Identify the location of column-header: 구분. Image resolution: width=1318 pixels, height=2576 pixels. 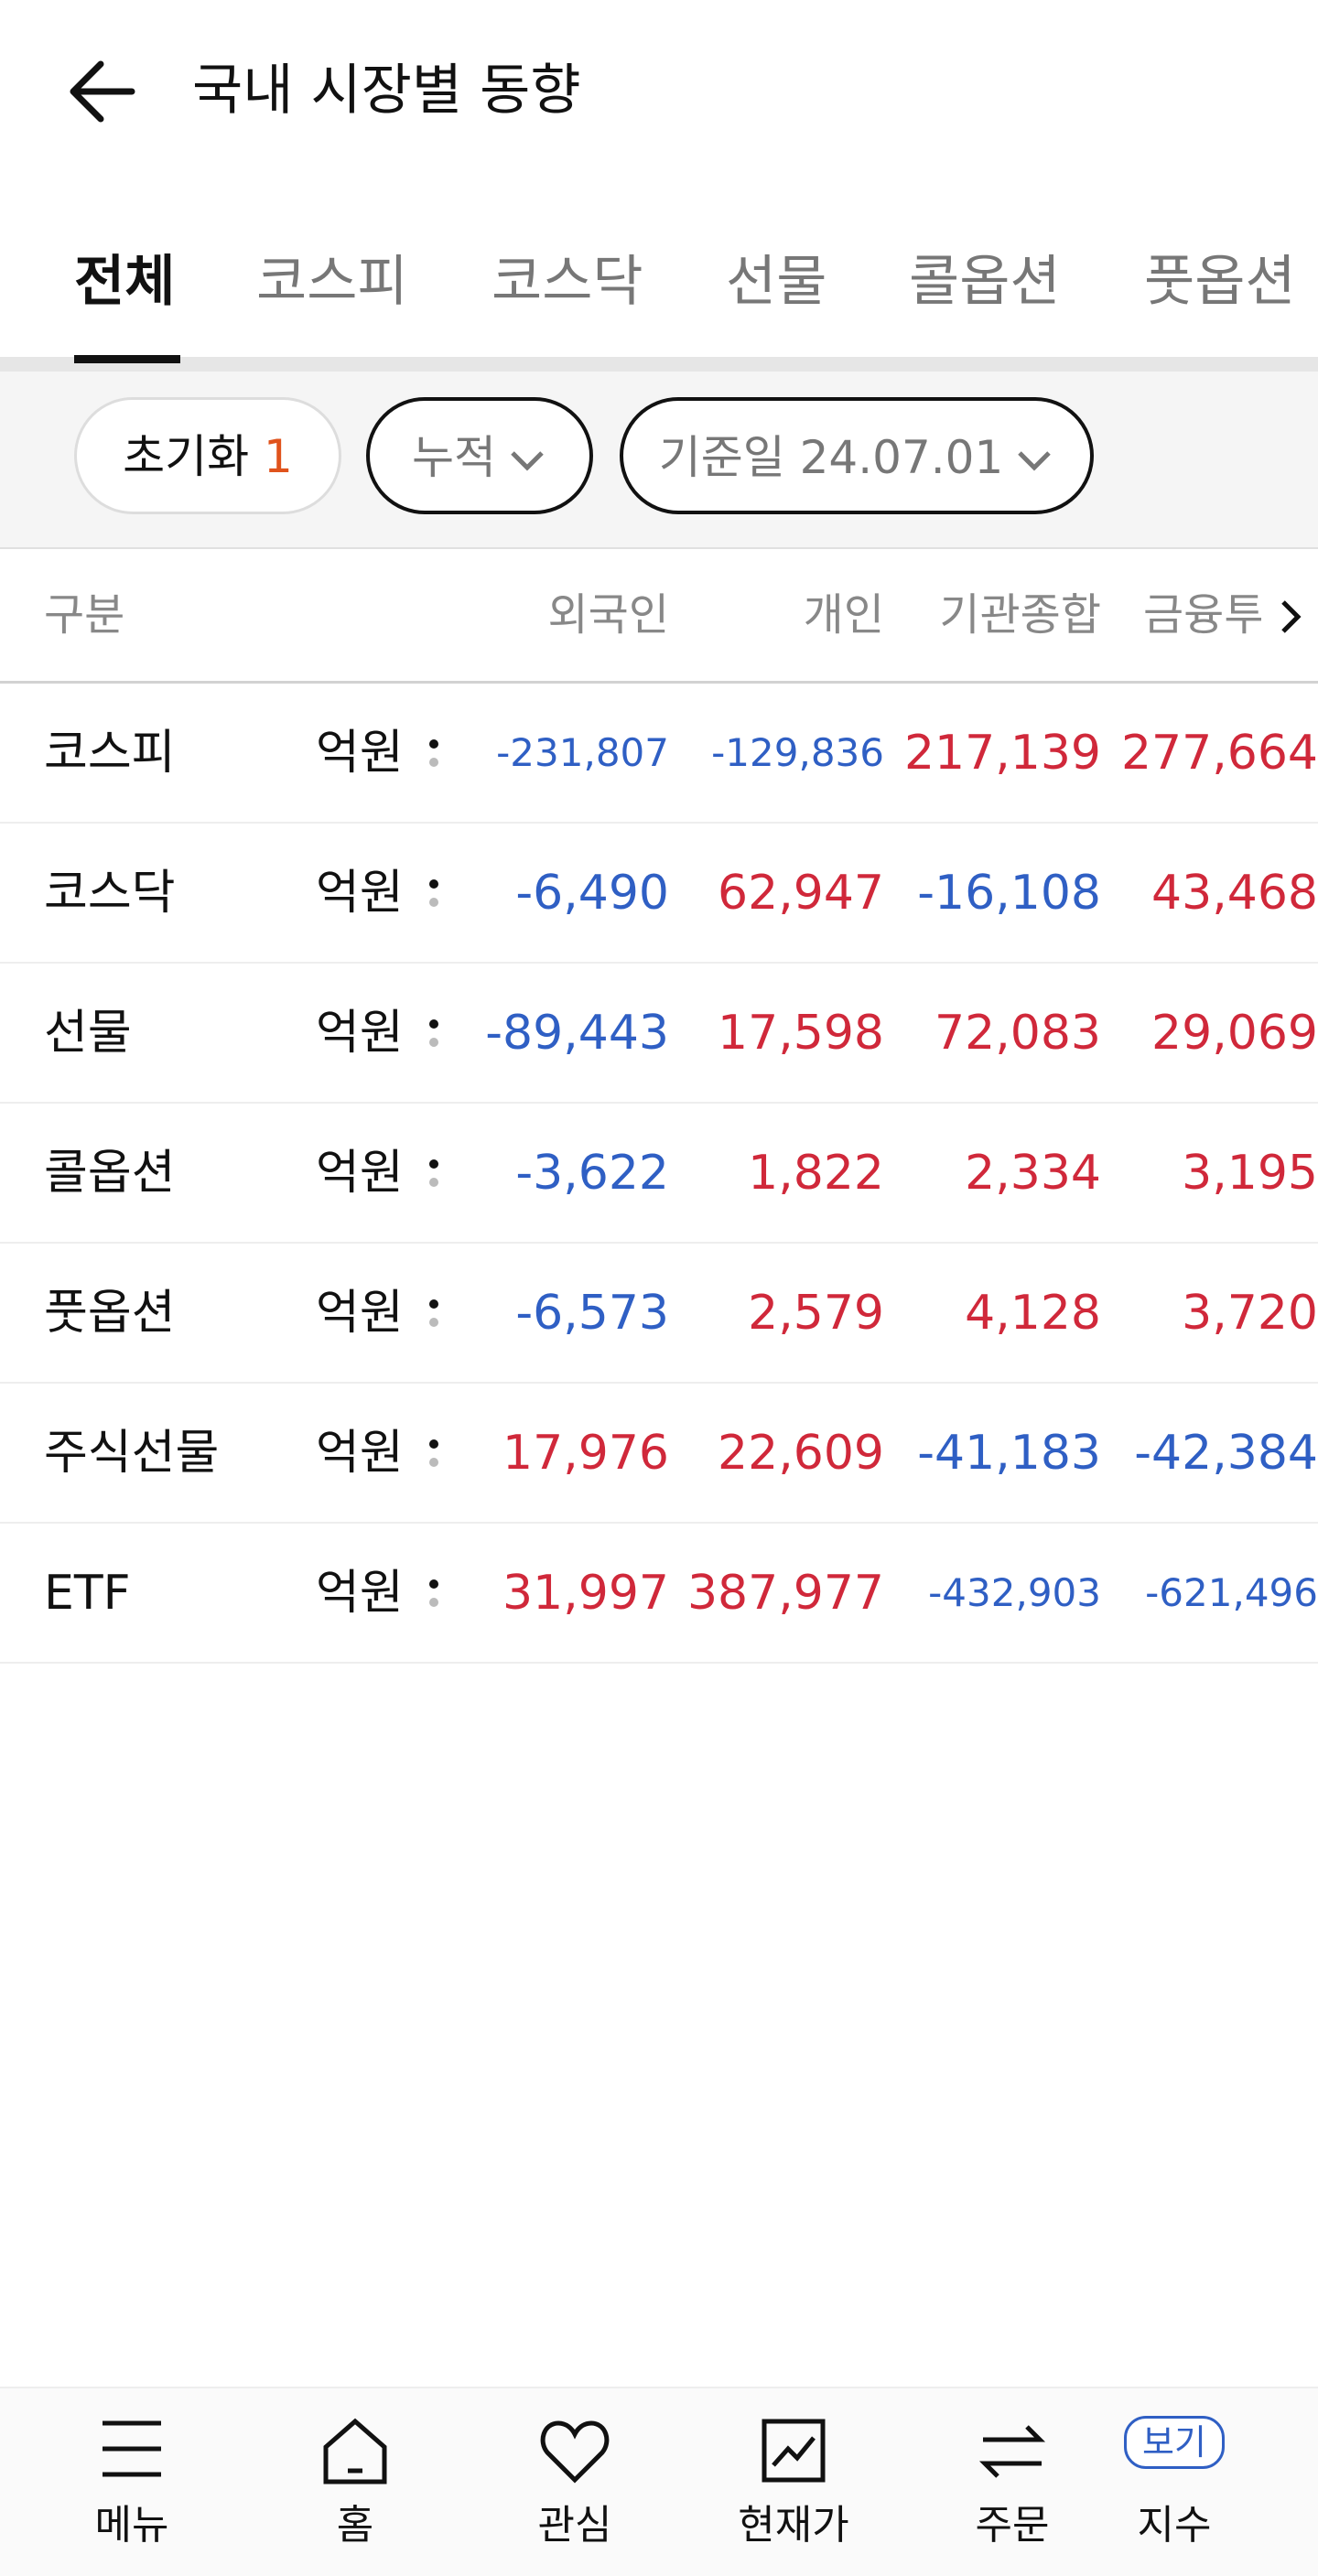
(84, 615).